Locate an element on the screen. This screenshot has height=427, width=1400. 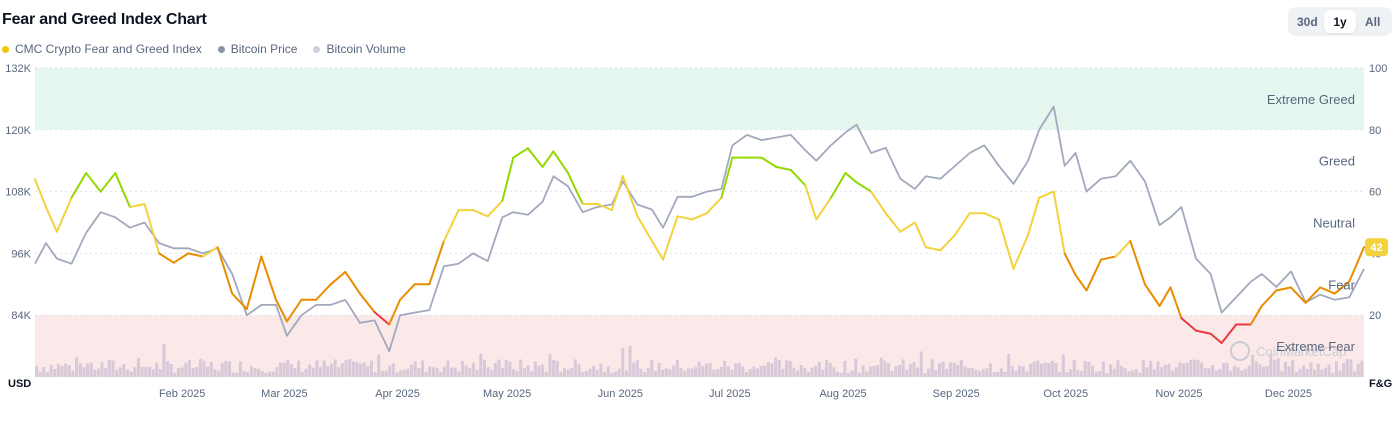
range-button-1y: 1y is located at coordinates (1340, 21).